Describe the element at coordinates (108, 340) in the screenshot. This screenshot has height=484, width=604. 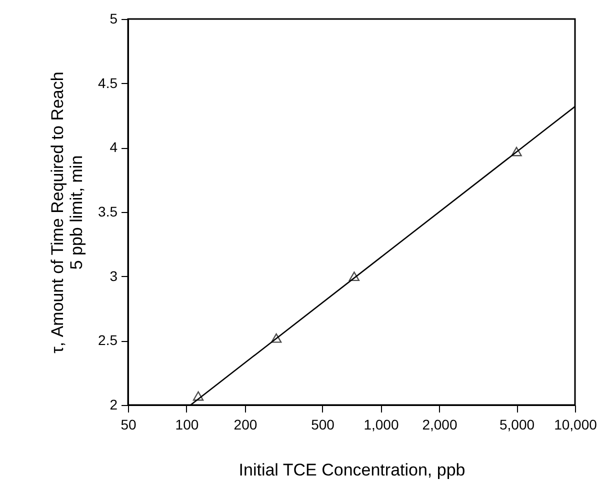
I see `y-tick-label: 2.5` at that location.